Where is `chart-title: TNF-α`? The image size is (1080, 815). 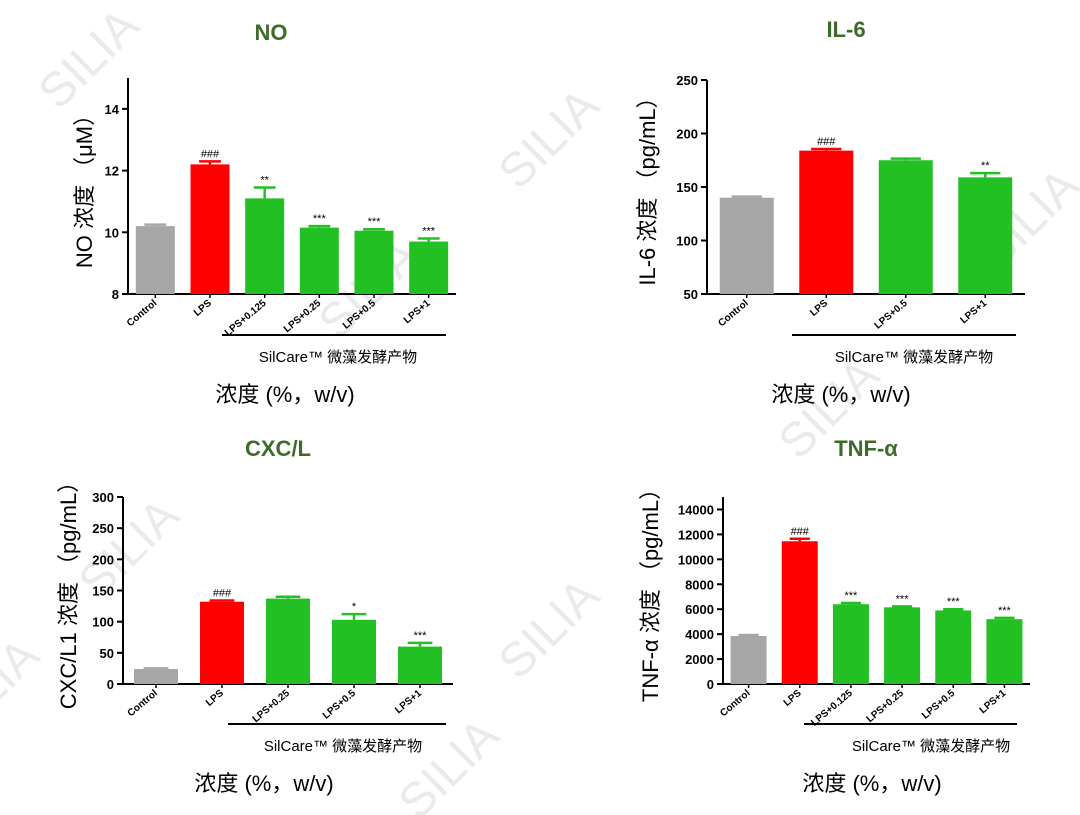
chart-title: TNF-α is located at coordinates (866, 448).